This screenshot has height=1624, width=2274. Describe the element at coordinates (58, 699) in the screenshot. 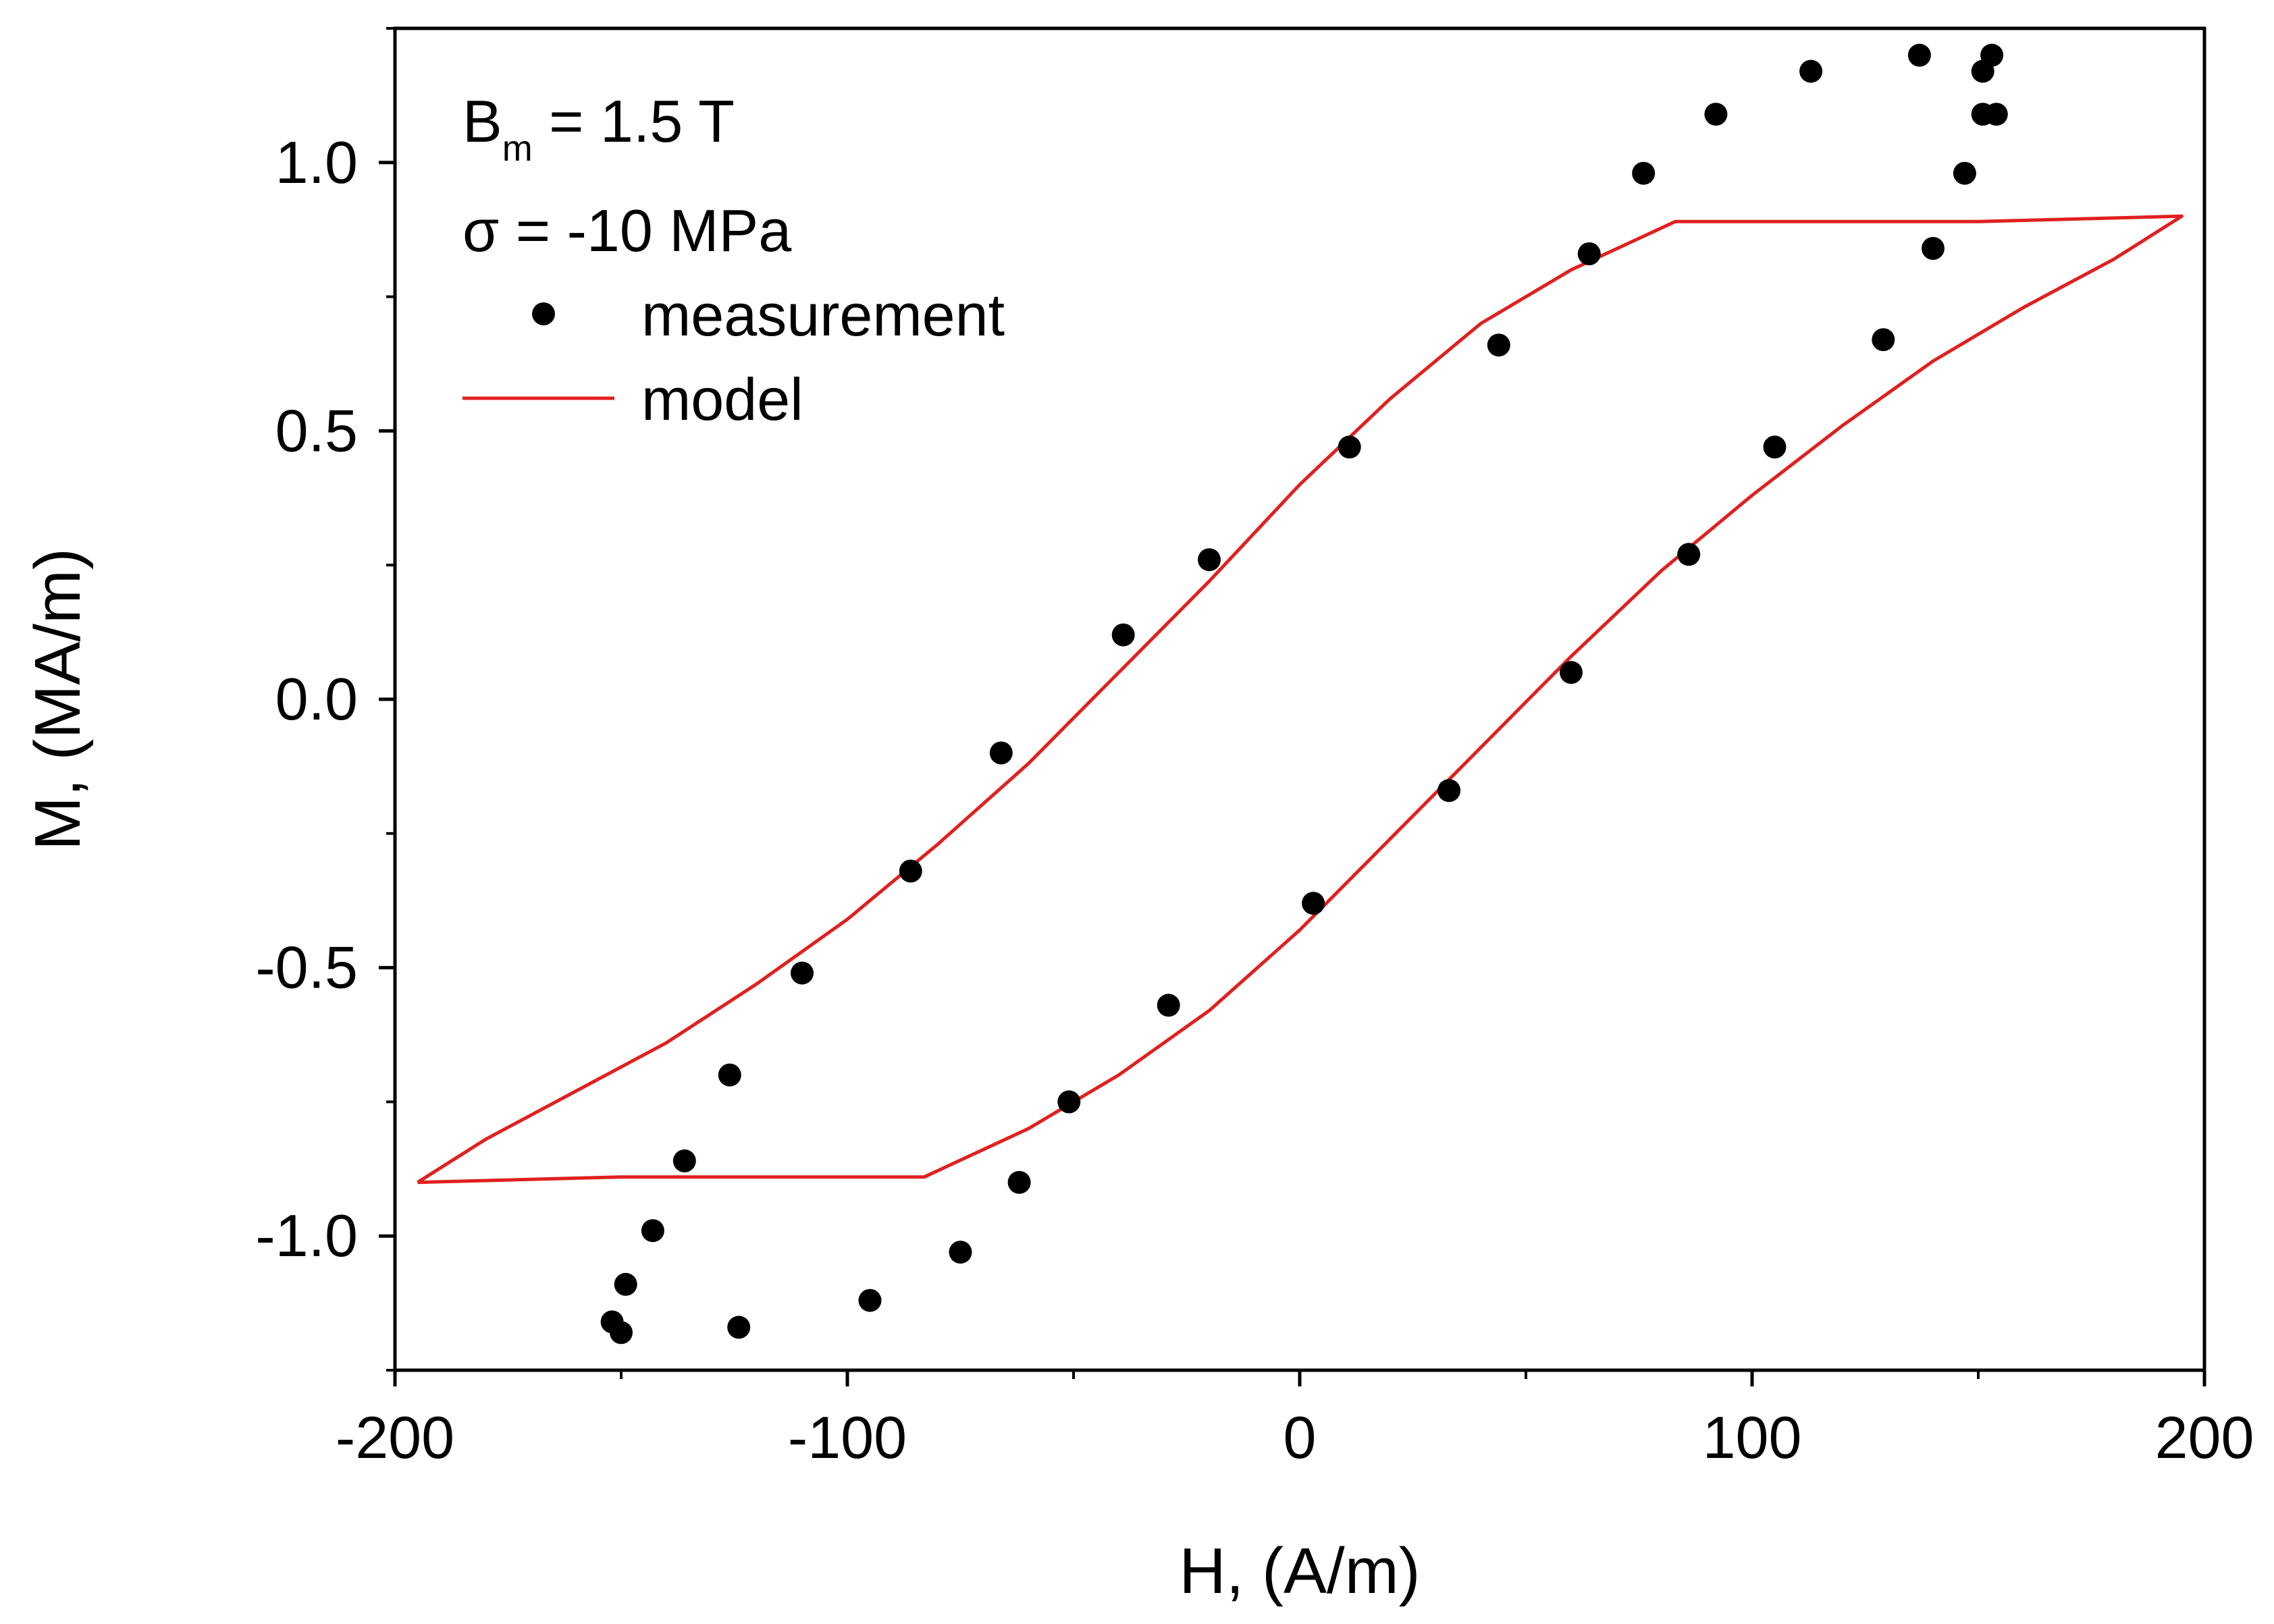

I see `y-axis-title: M, (MA/m)` at that location.